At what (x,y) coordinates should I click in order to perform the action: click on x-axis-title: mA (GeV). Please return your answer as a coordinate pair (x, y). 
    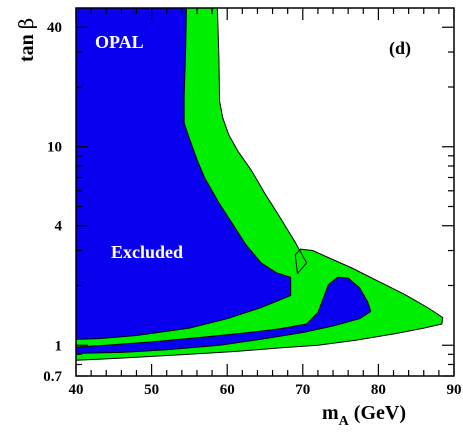
    Looking at the image, I should click on (364, 415).